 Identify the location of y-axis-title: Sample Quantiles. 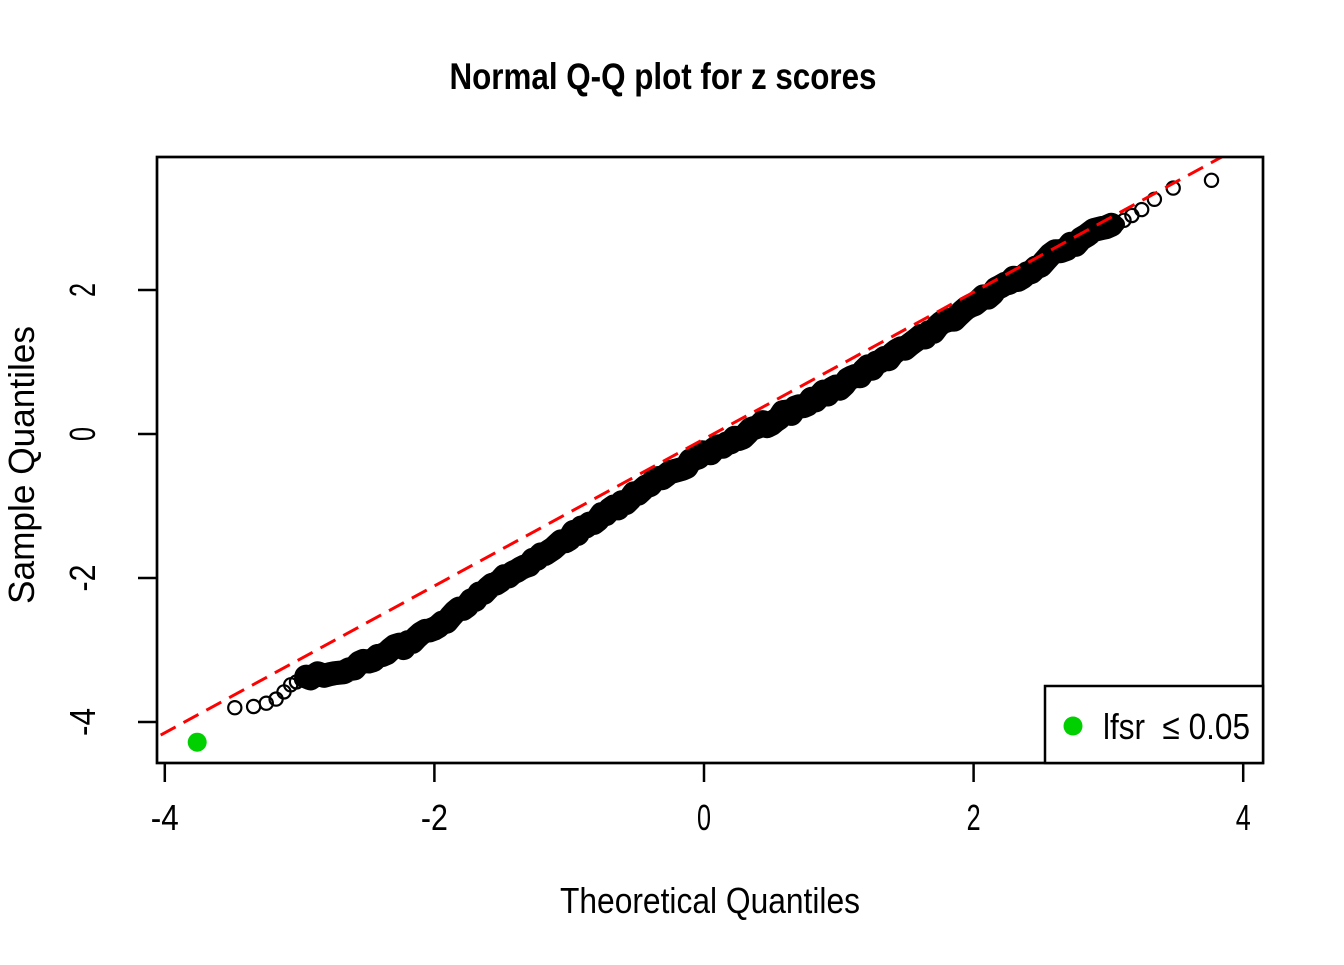
(21, 465).